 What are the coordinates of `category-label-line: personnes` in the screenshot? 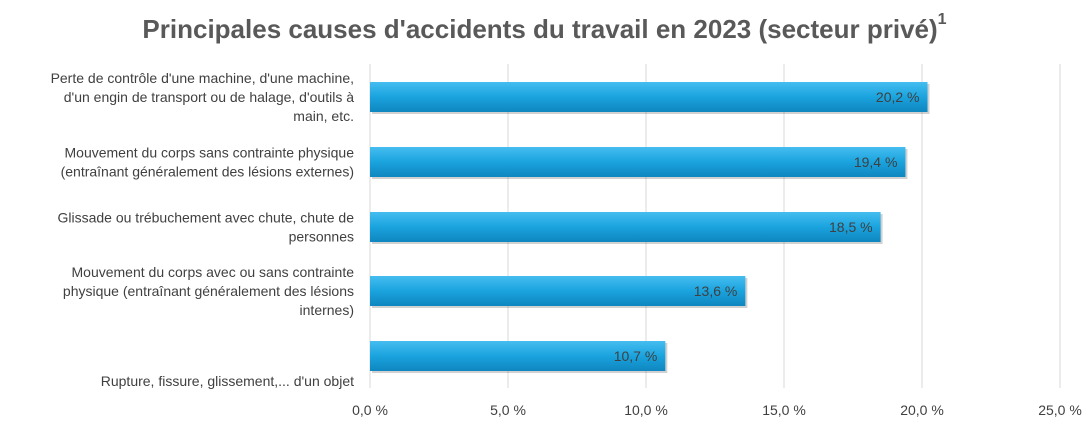 It's located at (321, 237).